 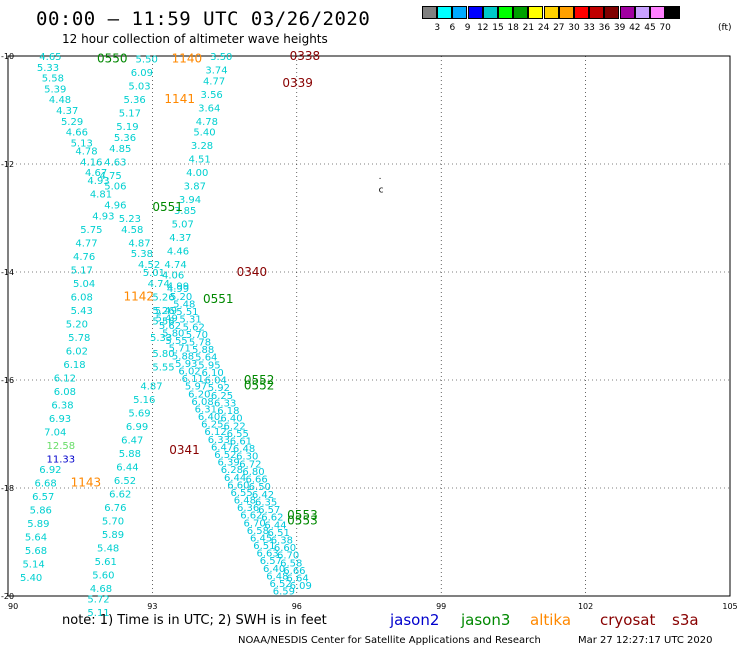 What do you see at coordinates (106, 562) in the screenshot?
I see `wave-height-value: 5.61` at bounding box center [106, 562].